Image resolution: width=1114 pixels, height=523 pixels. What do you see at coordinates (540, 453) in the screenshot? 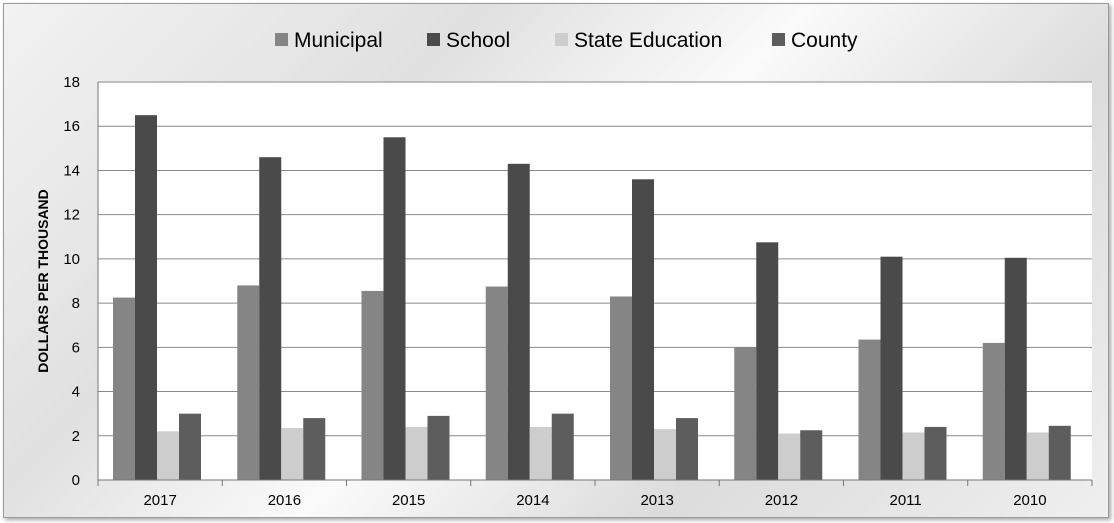
I see `bar-state-education-2014` at bounding box center [540, 453].